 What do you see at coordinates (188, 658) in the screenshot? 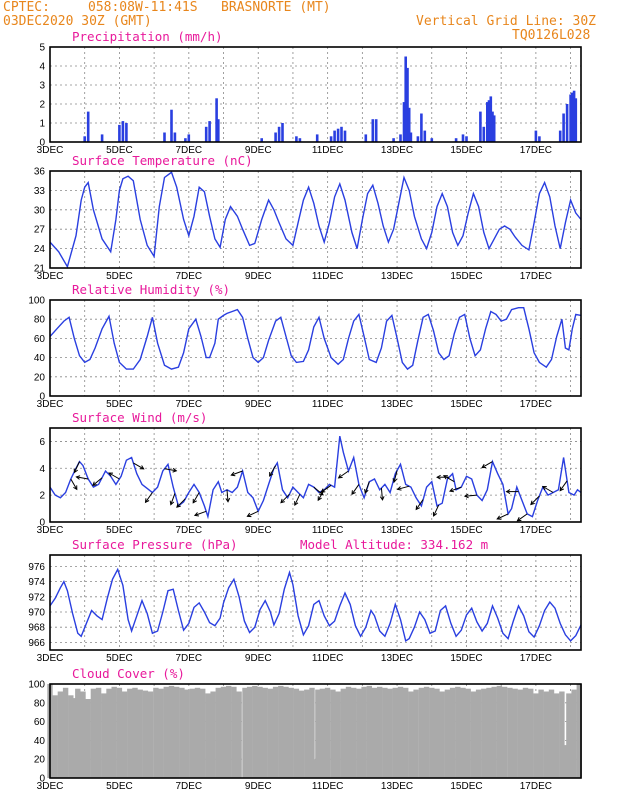
I see `pressure-xtick-label: 7DEC` at bounding box center [188, 658].